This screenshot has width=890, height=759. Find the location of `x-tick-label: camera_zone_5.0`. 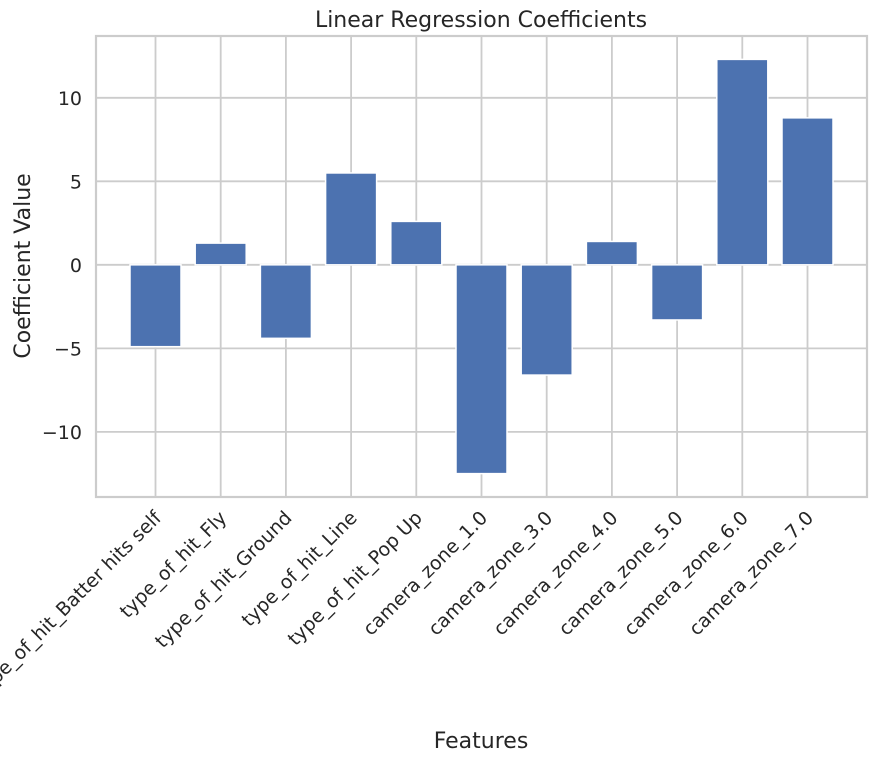

x-tick-label: camera_zone_5.0 is located at coordinates (620, 573).